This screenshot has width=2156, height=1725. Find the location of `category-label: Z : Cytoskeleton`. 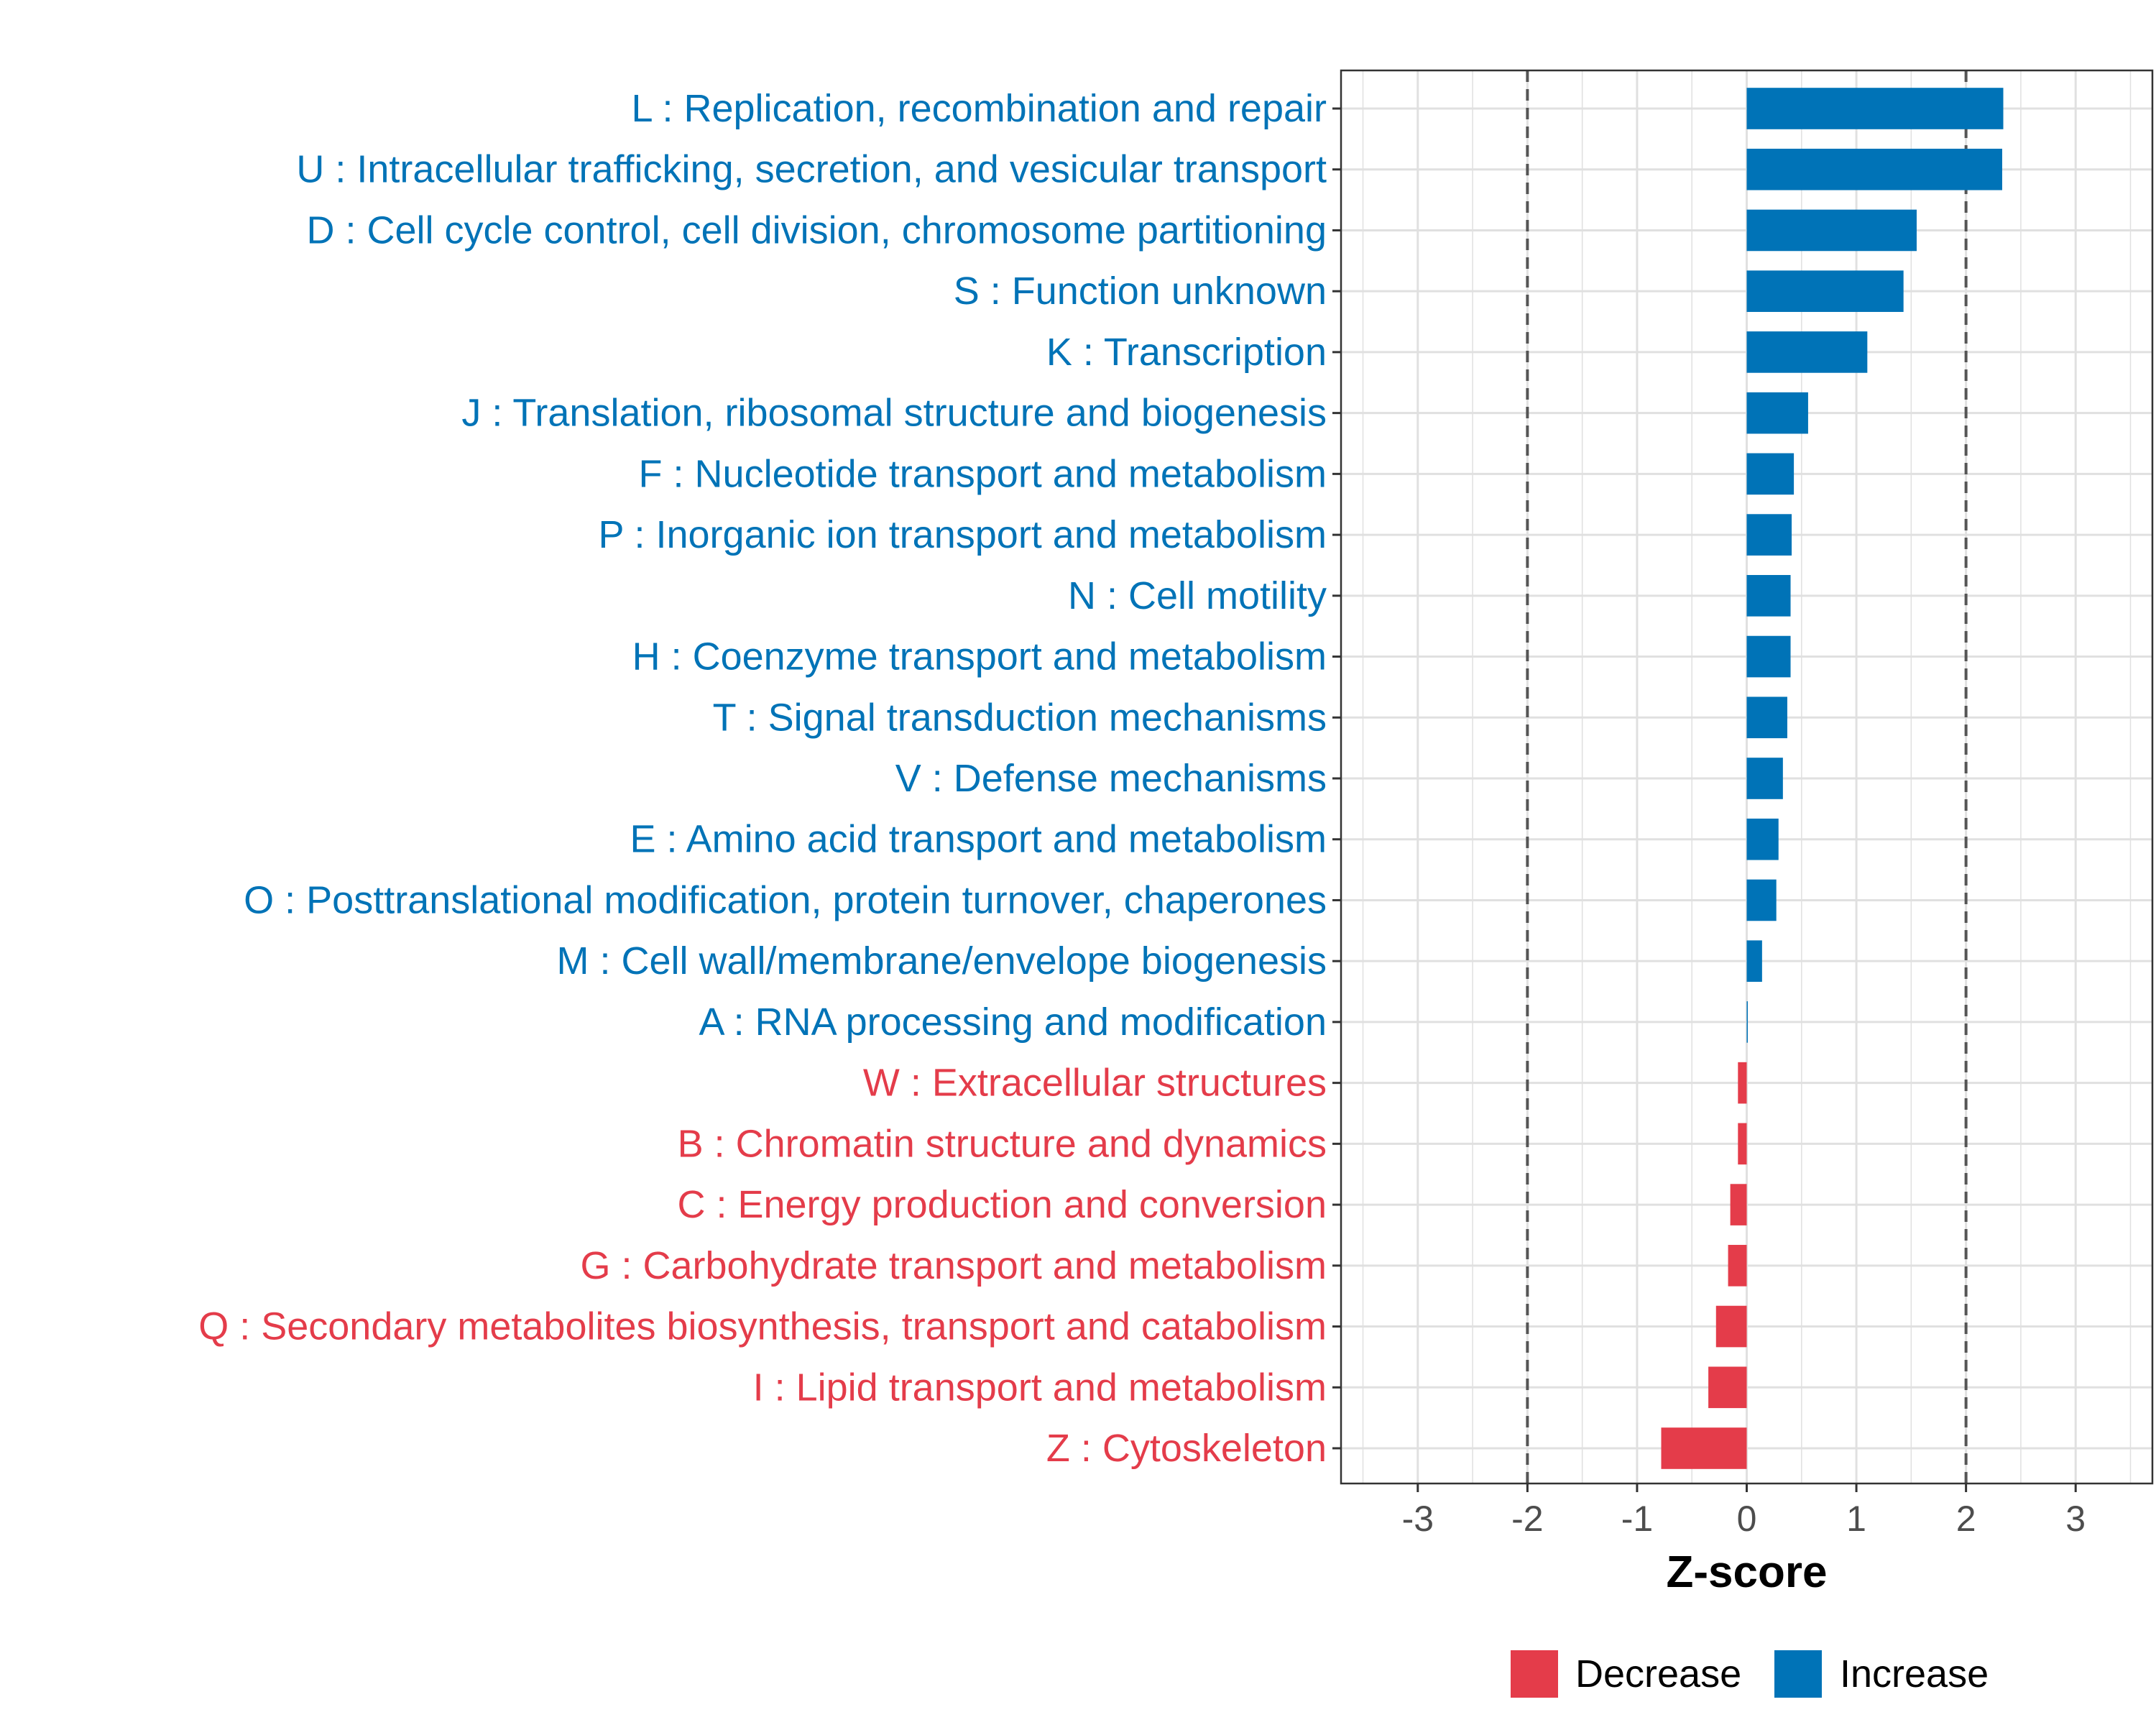

category-label: Z : Cytoskeleton is located at coordinates (1186, 1448).